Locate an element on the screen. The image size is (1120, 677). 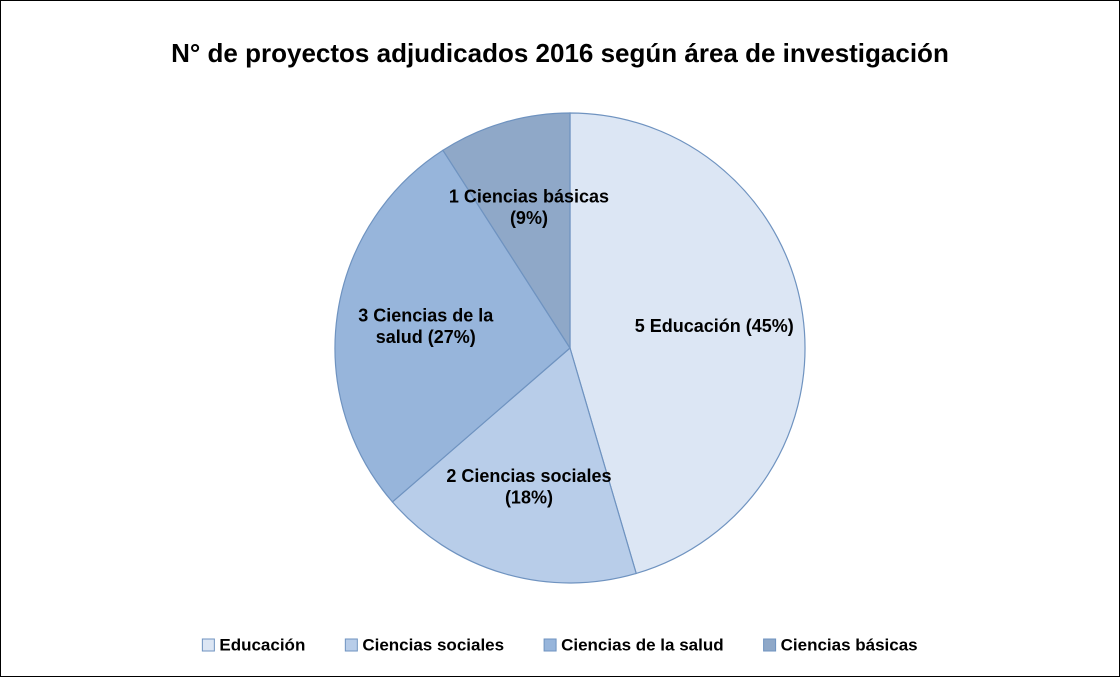
data-label: 2 Ciencias sociales (18%) is located at coordinates (528, 487).